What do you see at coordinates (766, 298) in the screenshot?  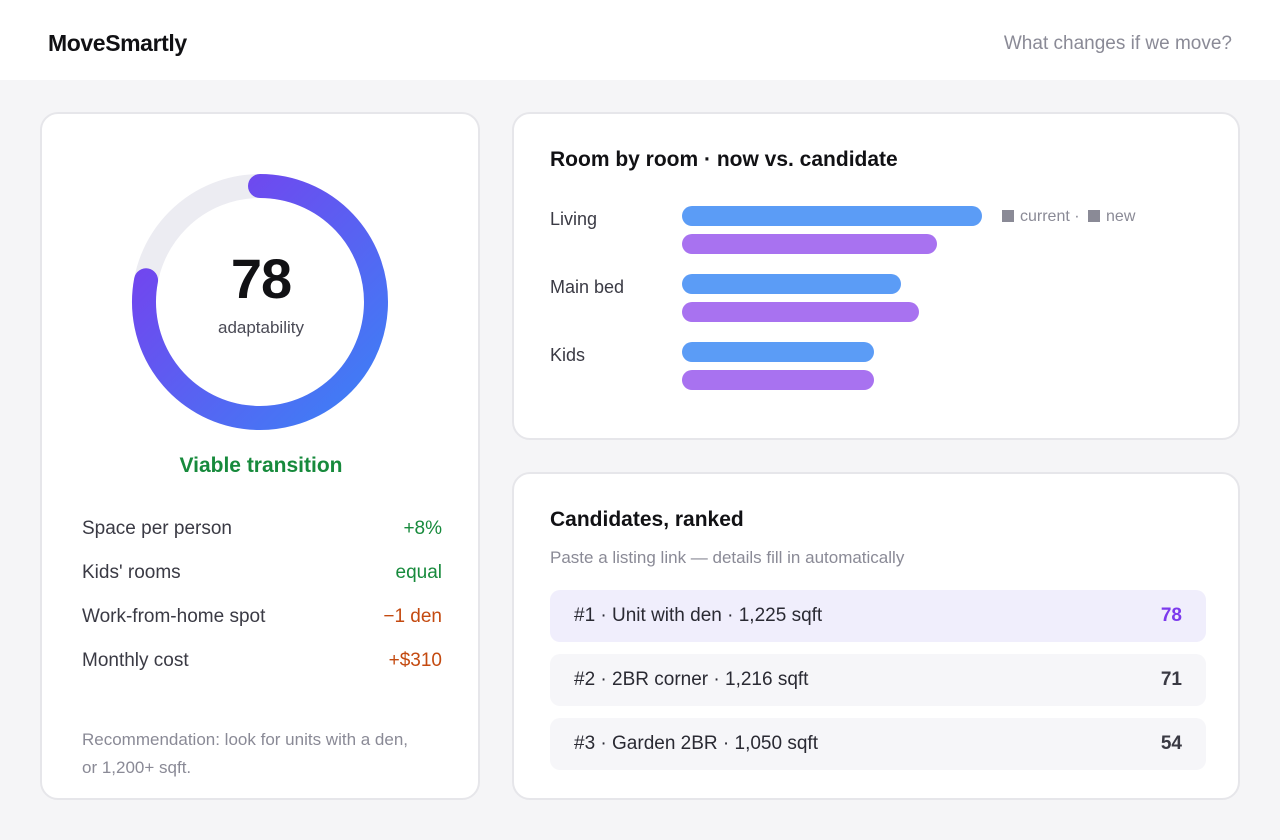 I see `room-comparison-chart: Living Main bed Kids` at bounding box center [766, 298].